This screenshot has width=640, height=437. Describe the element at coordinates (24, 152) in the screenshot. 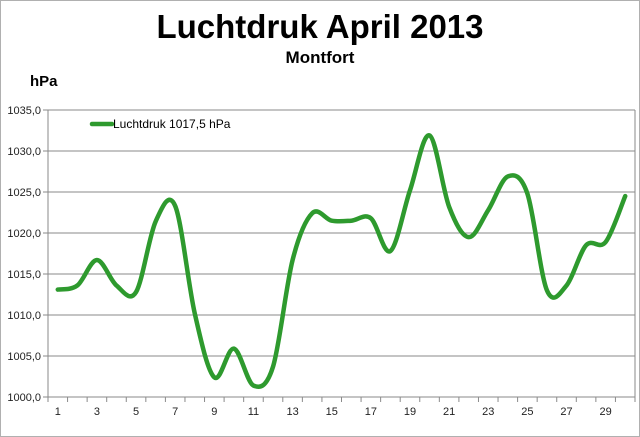

I see `y-tick-label: 1030,0` at that location.